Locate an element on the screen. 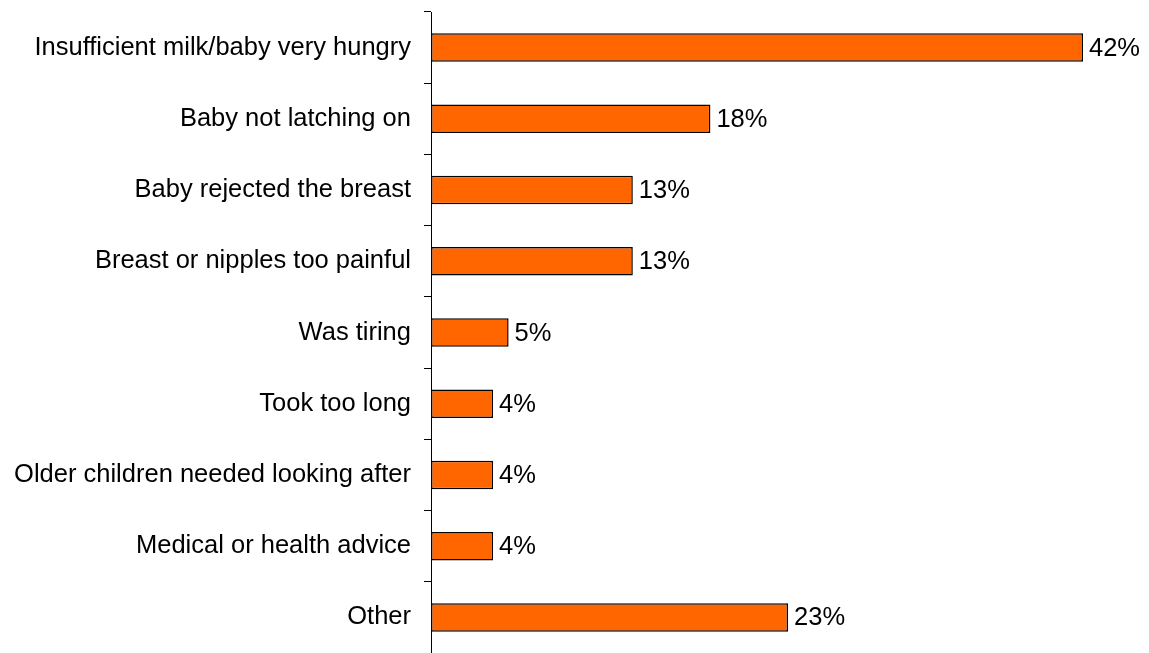 Image resolution: width=1149 pixels, height=653 pixels. data-label: 23% is located at coordinates (820, 616).